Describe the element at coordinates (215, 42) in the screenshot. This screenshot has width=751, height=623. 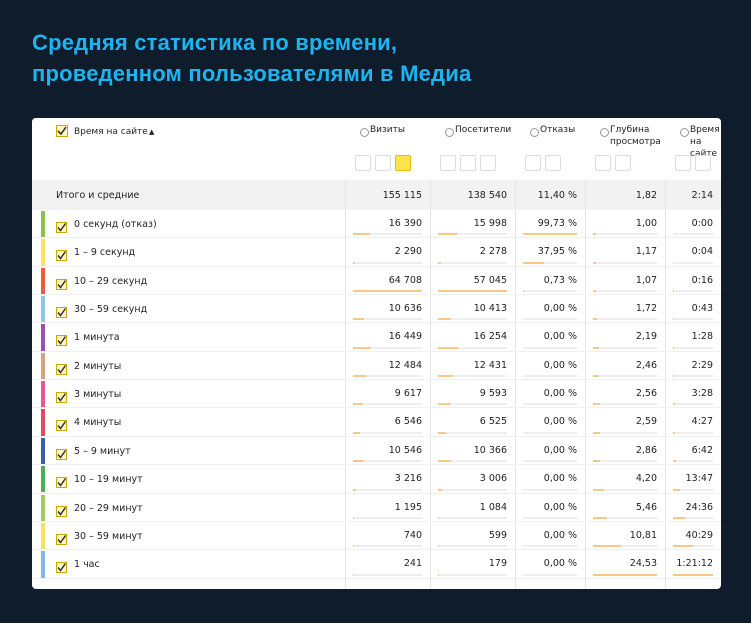
I see `title-line: Средняя статистика по времени,` at that location.